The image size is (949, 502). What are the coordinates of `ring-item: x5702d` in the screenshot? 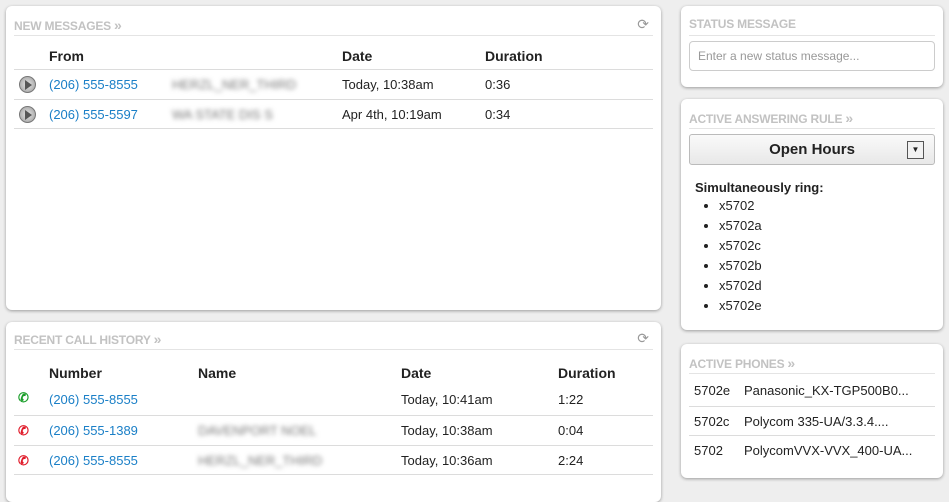 It's located at (740, 289).